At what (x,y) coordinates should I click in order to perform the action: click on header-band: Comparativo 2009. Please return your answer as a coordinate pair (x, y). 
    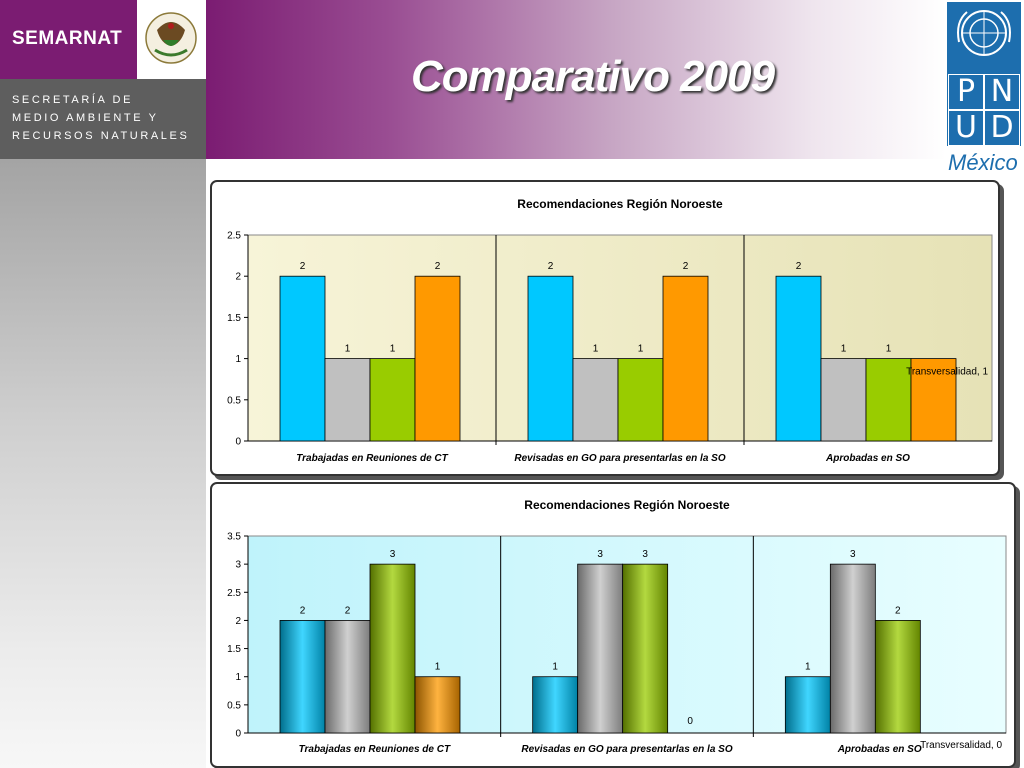
    Looking at the image, I should click on (576, 79).